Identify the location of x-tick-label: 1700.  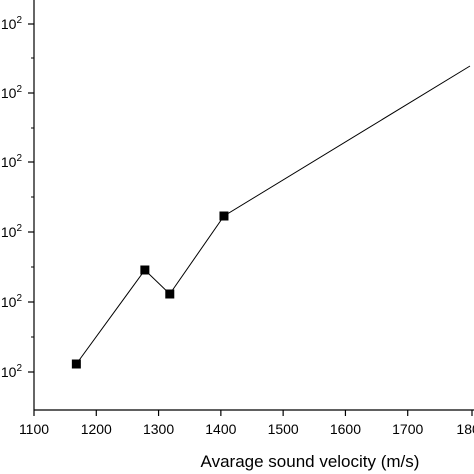
(407, 429).